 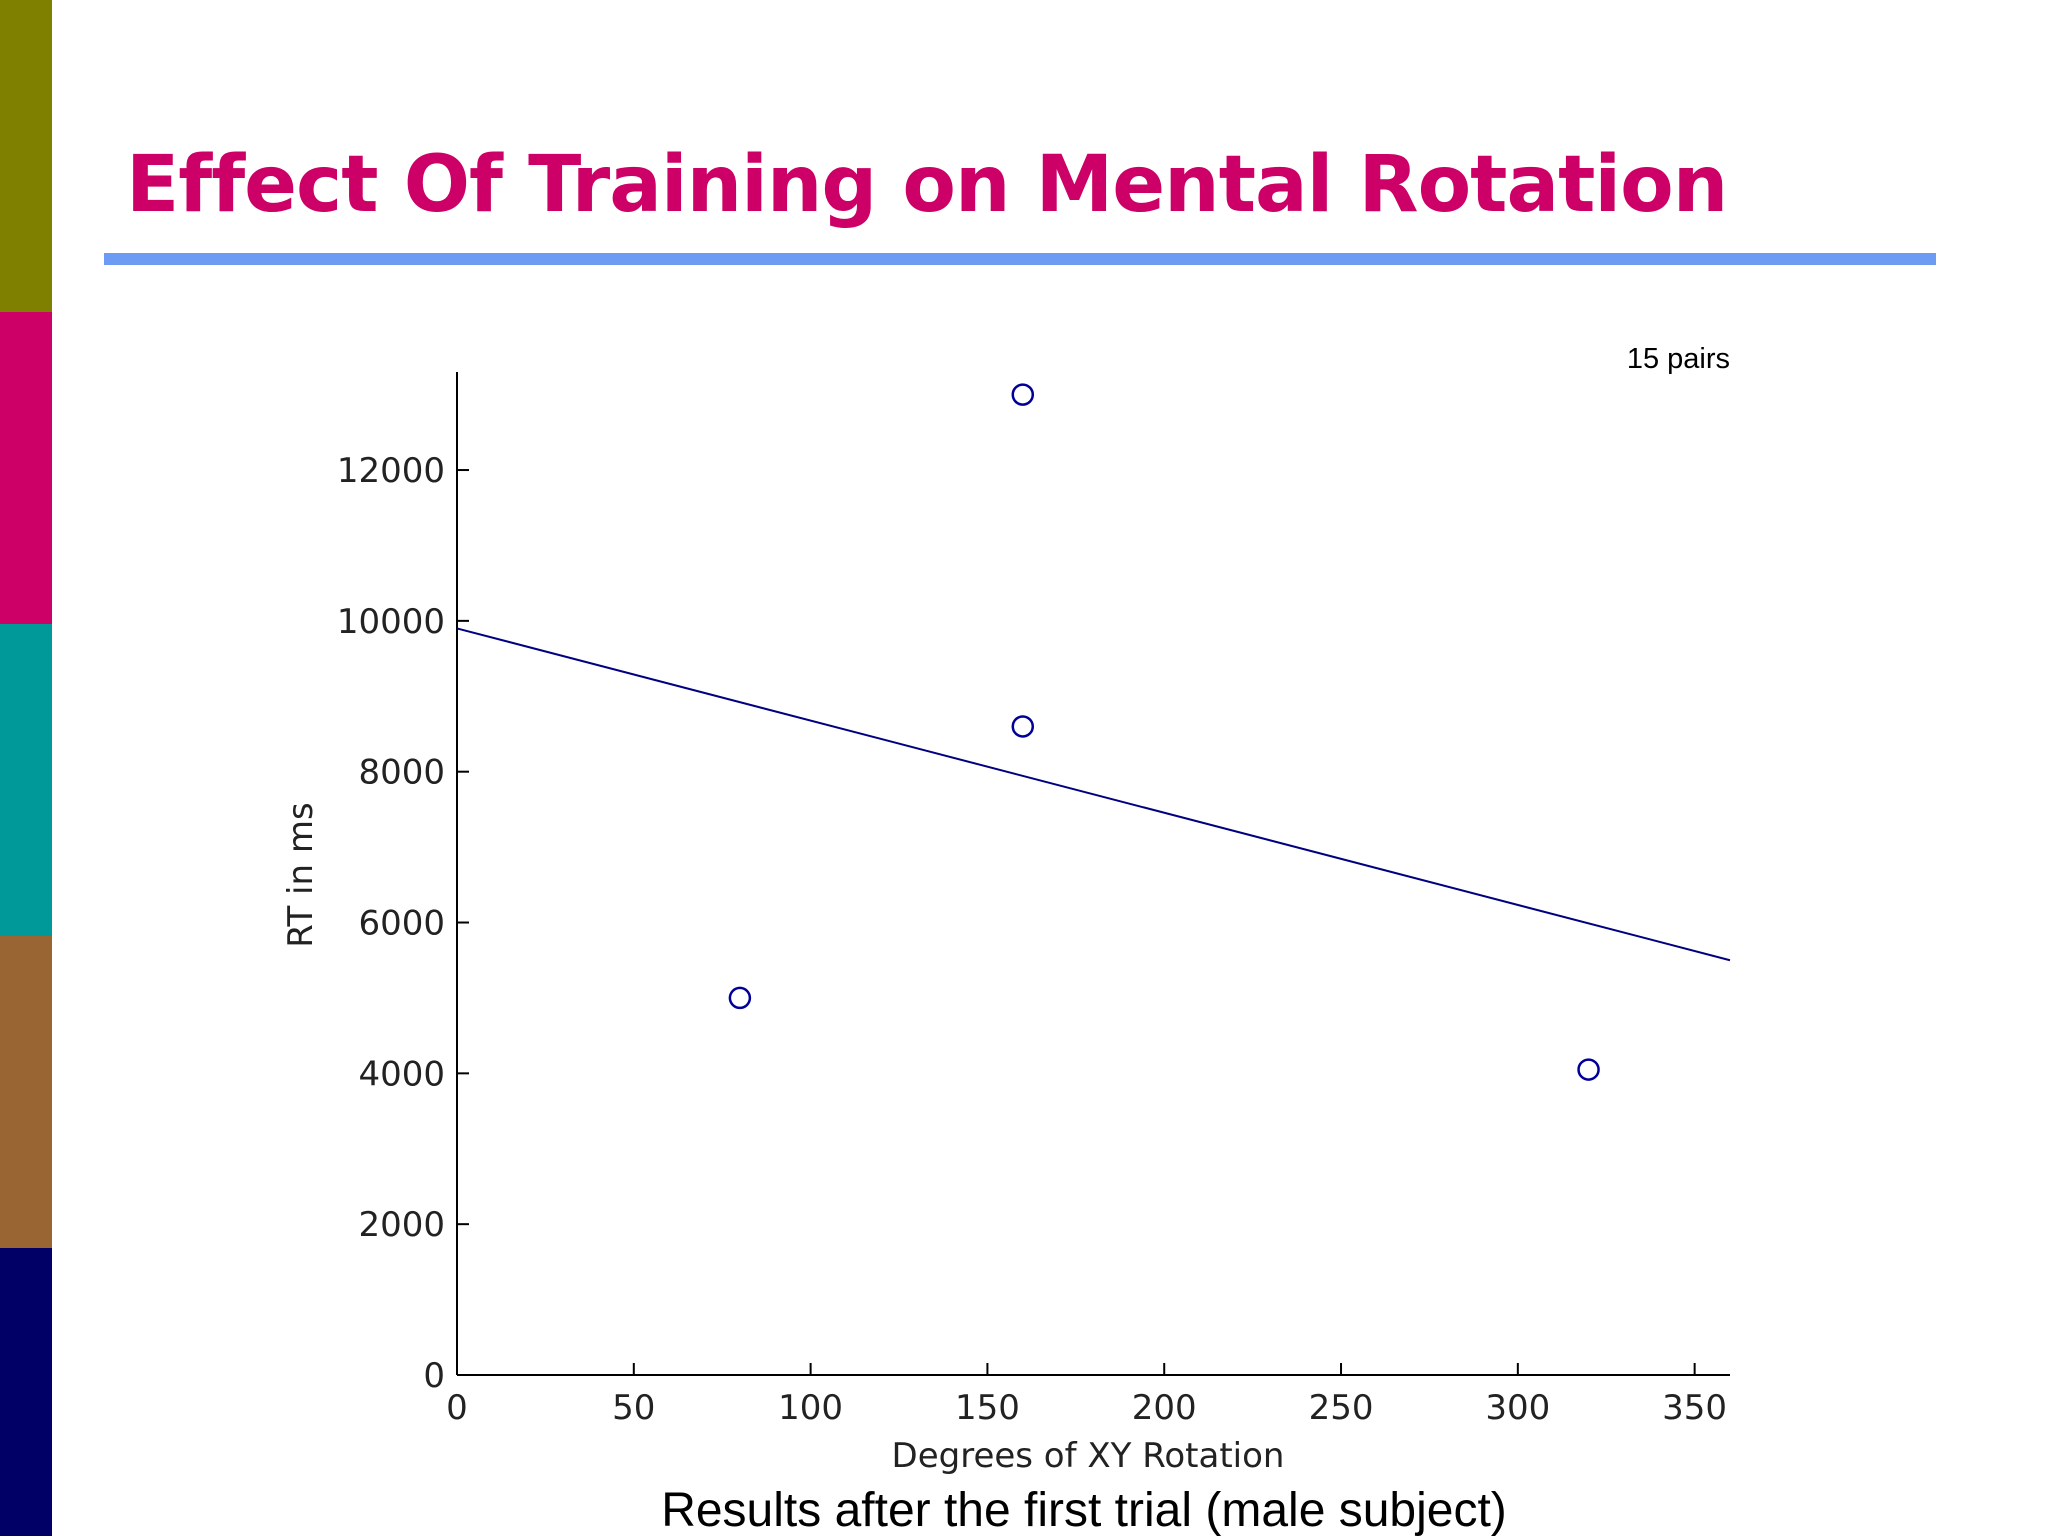 I want to click on side-band-olive, so click(x=26, y=156).